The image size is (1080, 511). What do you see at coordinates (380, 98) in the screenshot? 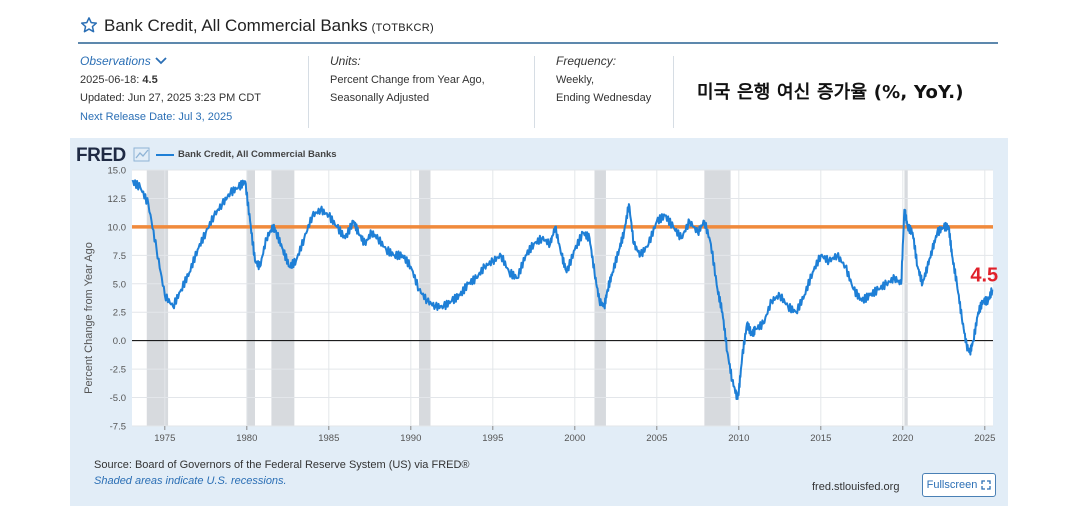
I see `units-line2: Seasonally Adjusted` at bounding box center [380, 98].